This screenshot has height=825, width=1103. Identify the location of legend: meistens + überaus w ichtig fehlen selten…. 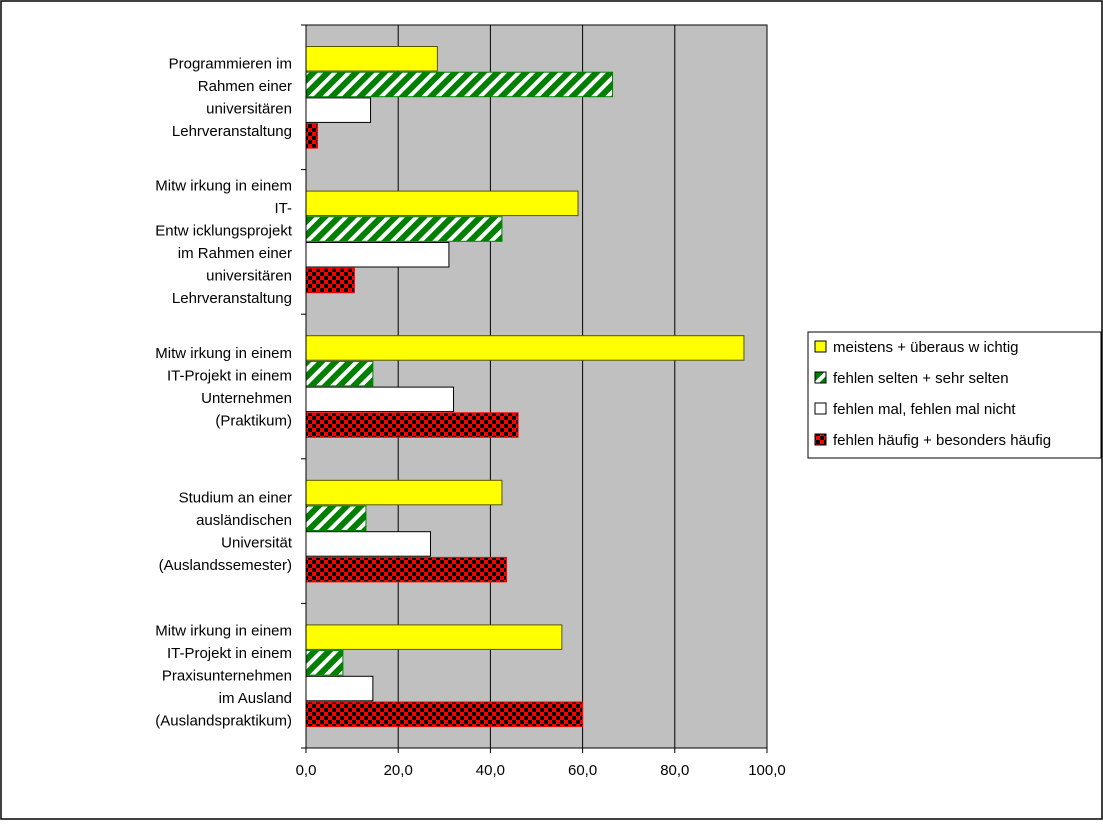
(954, 395).